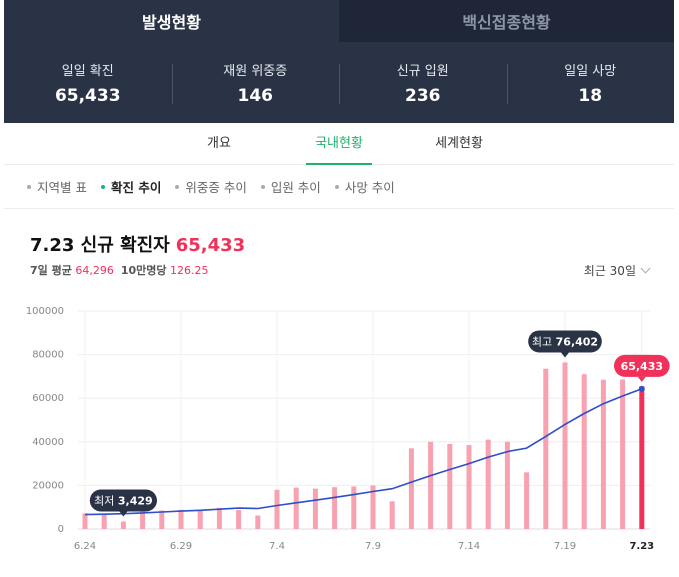  Describe the element at coordinates (369, 187) in the screenshot. I see `menu-item-label: 사망 추이` at that location.